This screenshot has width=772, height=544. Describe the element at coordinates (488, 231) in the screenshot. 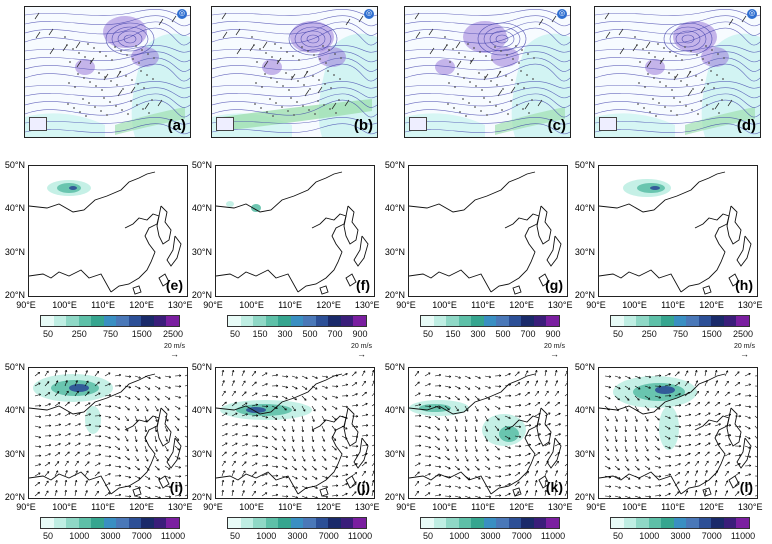

I see `shading-map-g: (g)` at that location.